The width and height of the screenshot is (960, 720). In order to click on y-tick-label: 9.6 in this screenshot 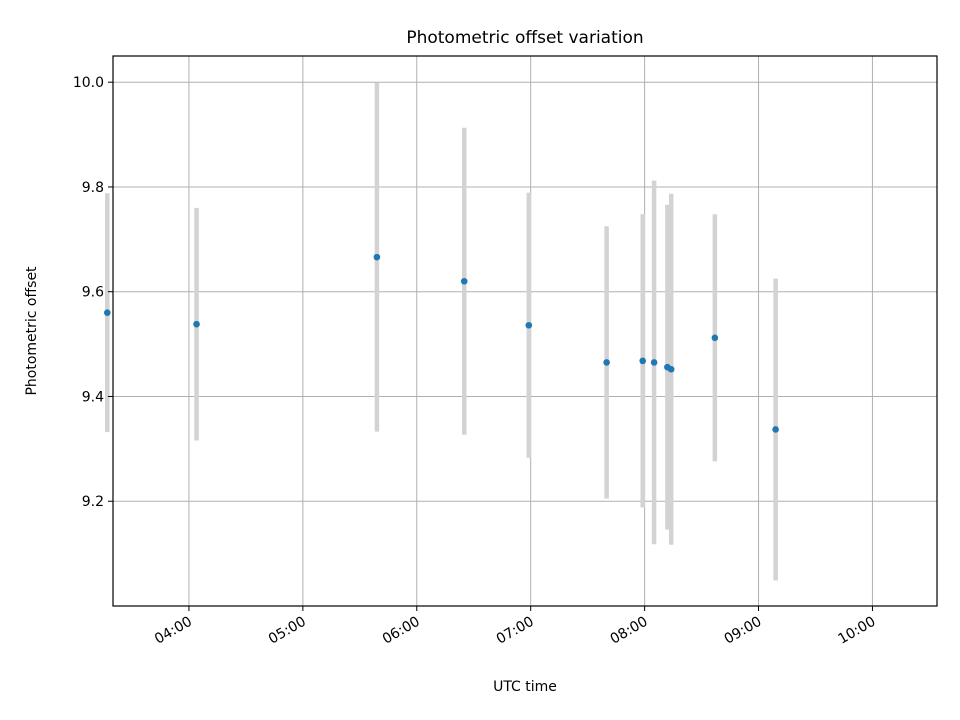, I will do `click(93, 293)`.